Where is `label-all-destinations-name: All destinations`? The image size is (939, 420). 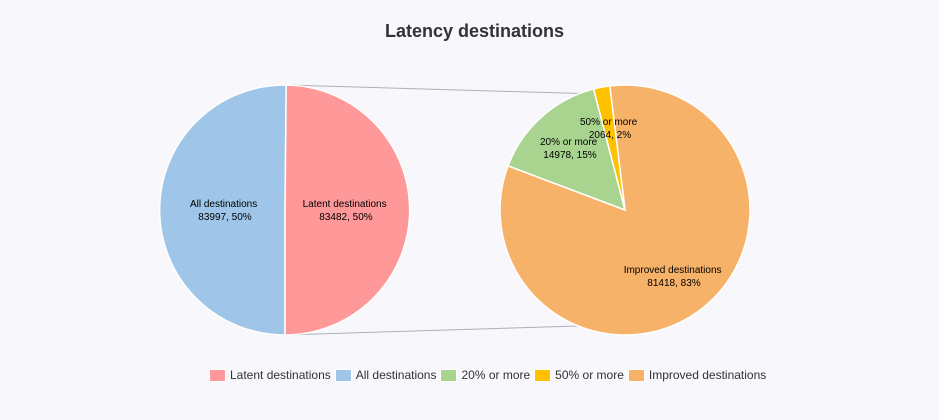 label-all-destinations-name: All destinations is located at coordinates (223, 204).